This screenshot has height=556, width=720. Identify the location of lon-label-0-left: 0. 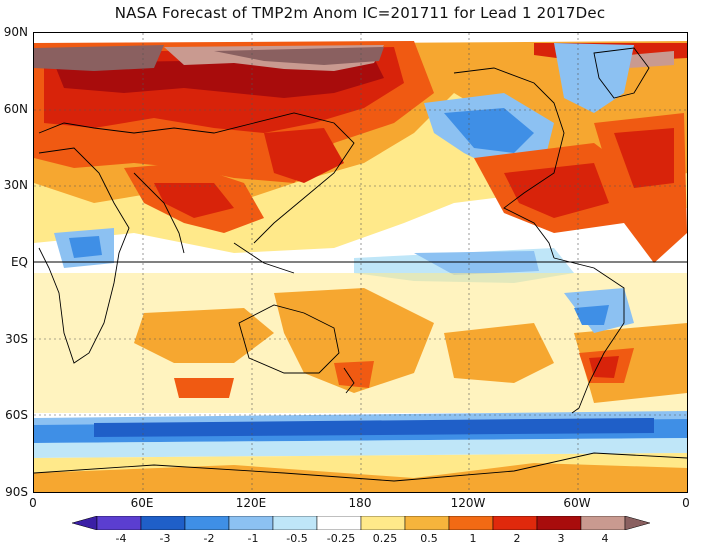
(33, 503).